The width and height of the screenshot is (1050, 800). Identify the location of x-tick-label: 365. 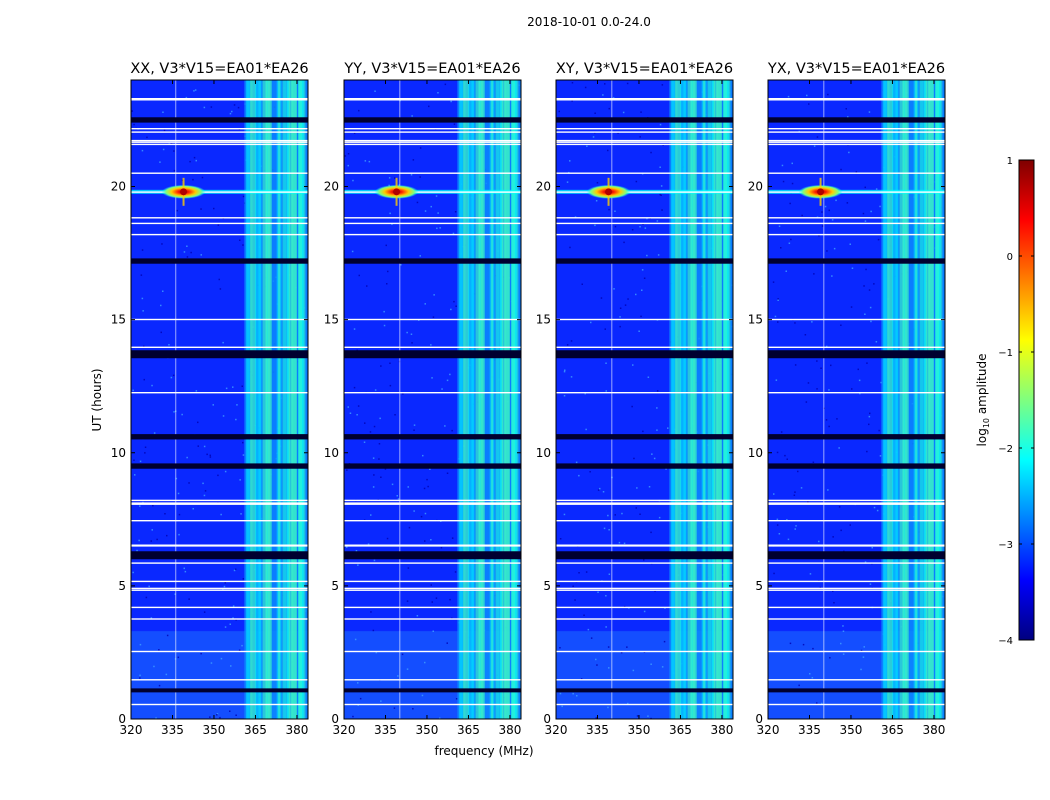
(892, 730).